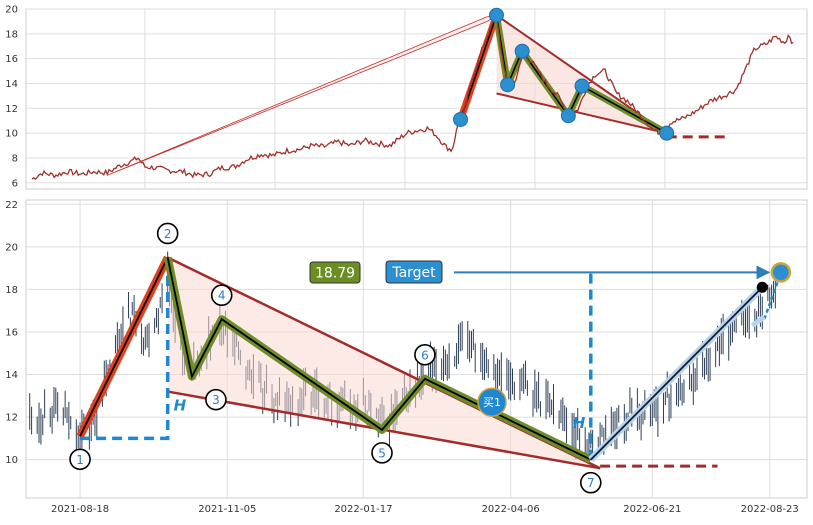 This screenshot has height=525, width=813. I want to click on detail-x-tick-label: 2021-11-05, so click(227, 509).